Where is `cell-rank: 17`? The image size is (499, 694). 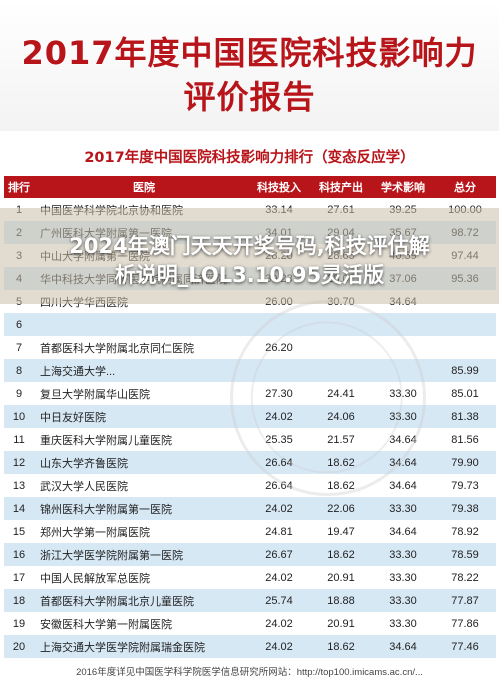
cell-rank: 17 is located at coordinates (19, 577).